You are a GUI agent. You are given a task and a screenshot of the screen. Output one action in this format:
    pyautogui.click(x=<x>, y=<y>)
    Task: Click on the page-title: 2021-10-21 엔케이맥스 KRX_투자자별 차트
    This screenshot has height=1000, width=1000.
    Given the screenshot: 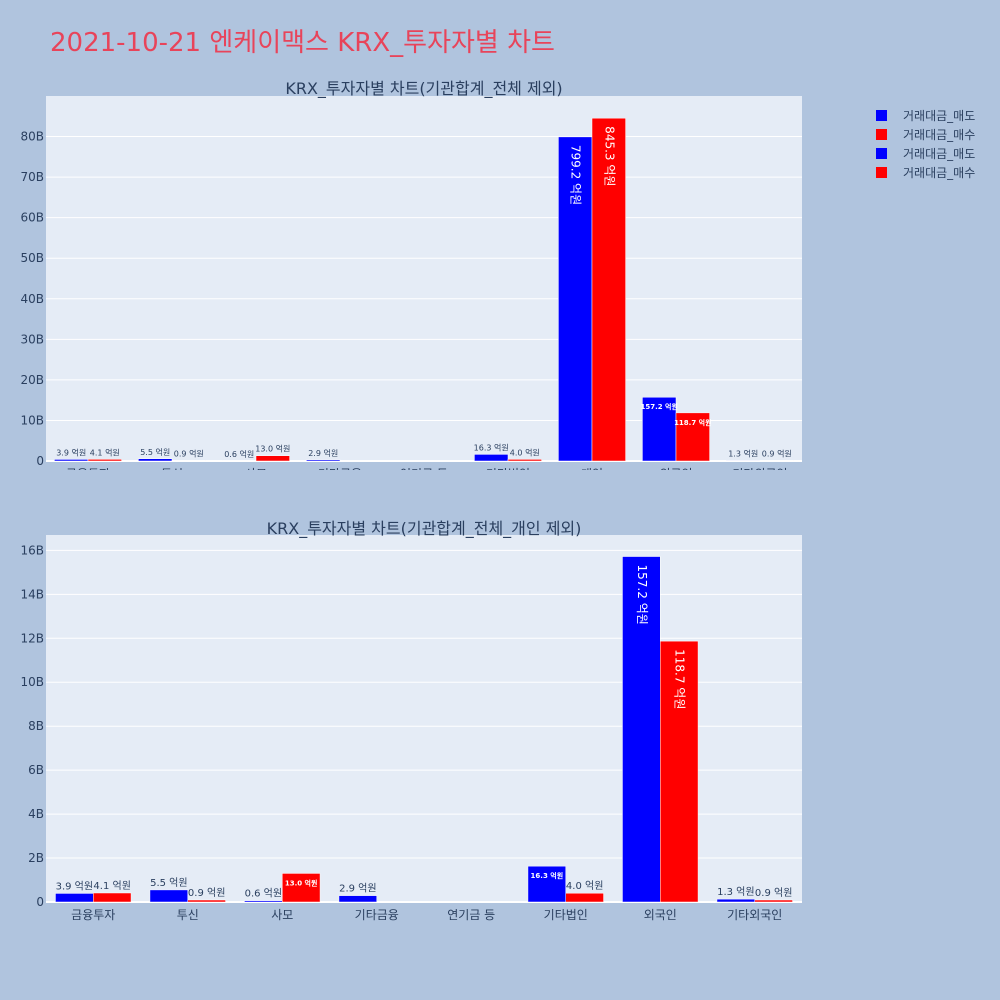 What is the action you would take?
    pyautogui.click(x=302, y=43)
    